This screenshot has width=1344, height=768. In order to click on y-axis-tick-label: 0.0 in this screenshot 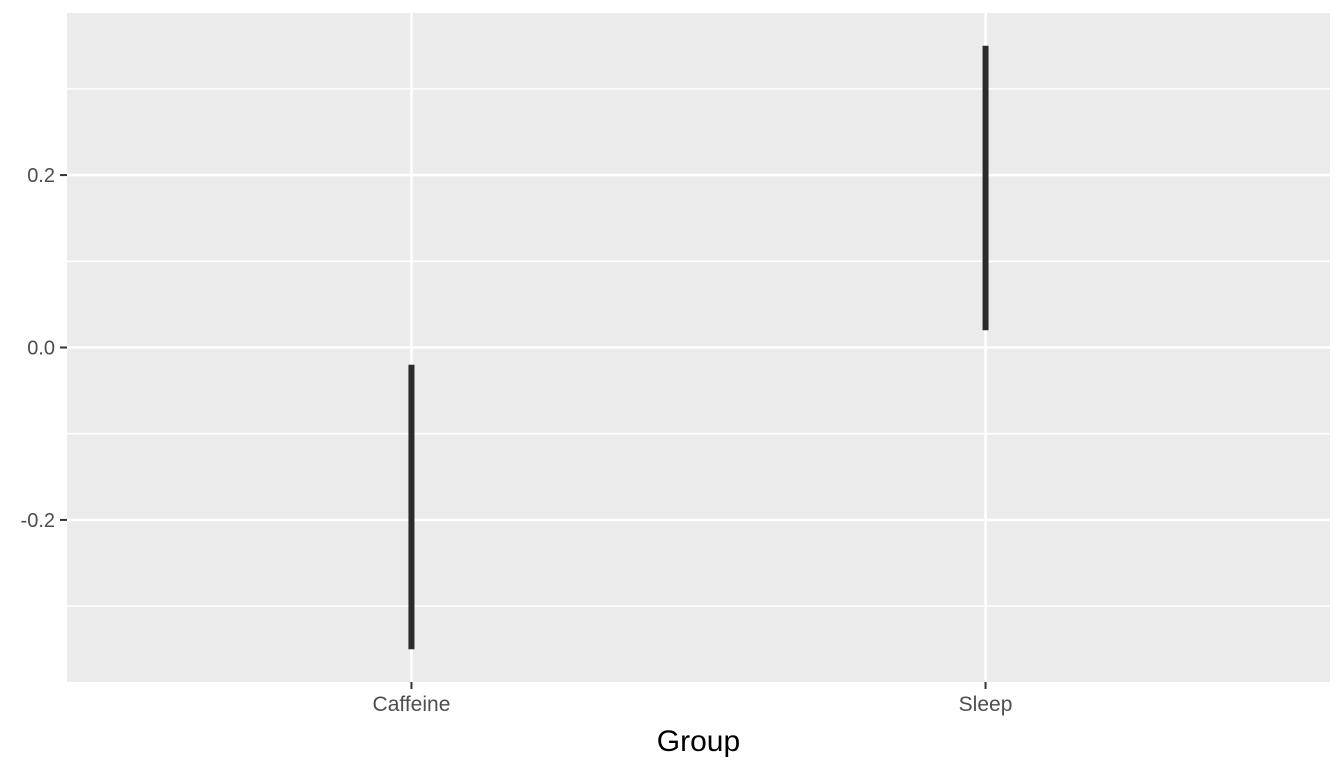, I will do `click(41, 349)`.